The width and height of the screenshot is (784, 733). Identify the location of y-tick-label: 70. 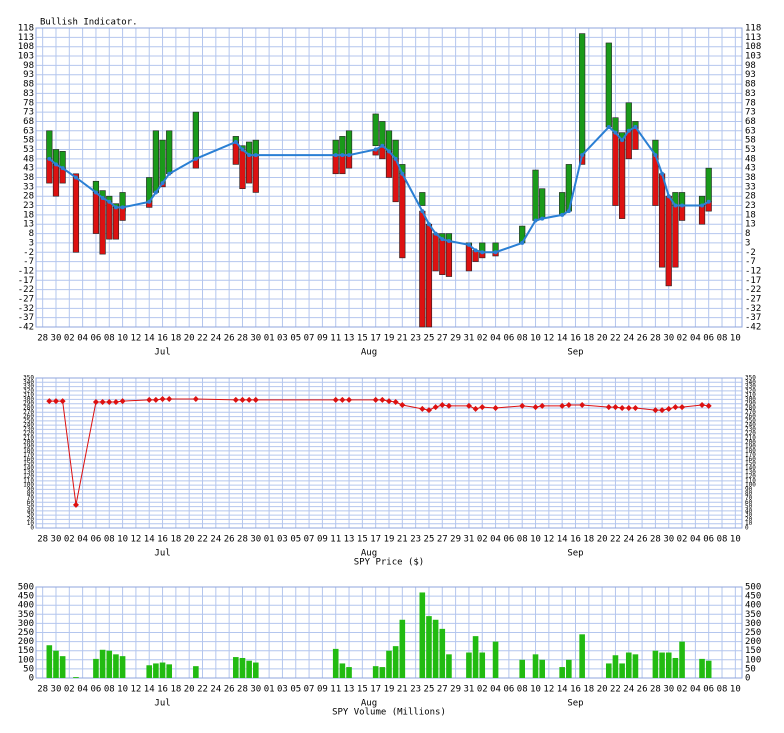
(31, 498).